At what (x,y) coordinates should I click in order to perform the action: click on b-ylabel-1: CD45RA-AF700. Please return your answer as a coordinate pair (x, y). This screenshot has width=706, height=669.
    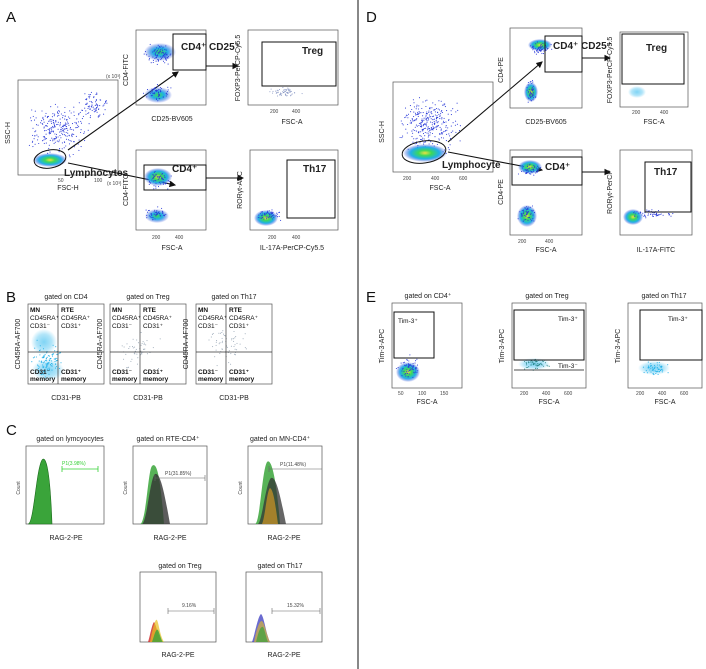
    Looking at the image, I should click on (18, 344).